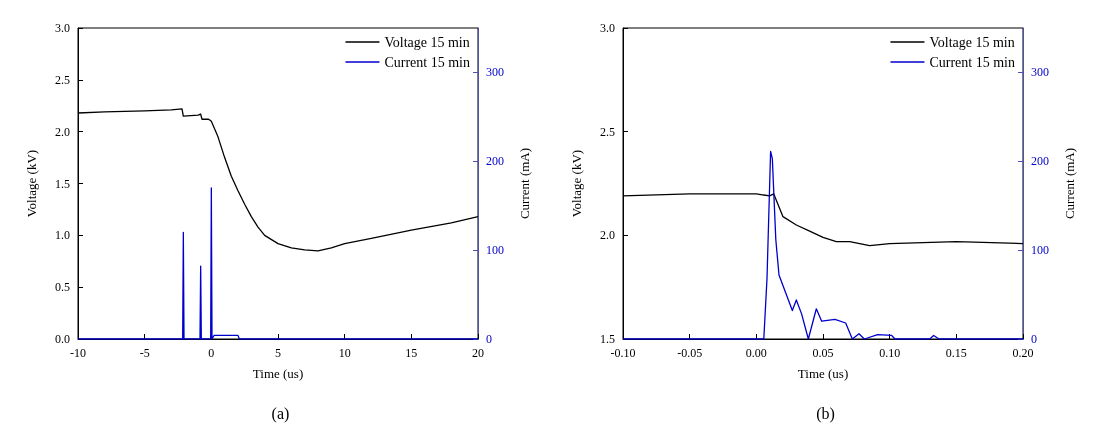 This screenshot has height=437, width=1106. Describe the element at coordinates (1023, 353) in the screenshot. I see `x-tick-label: 0.20` at that location.